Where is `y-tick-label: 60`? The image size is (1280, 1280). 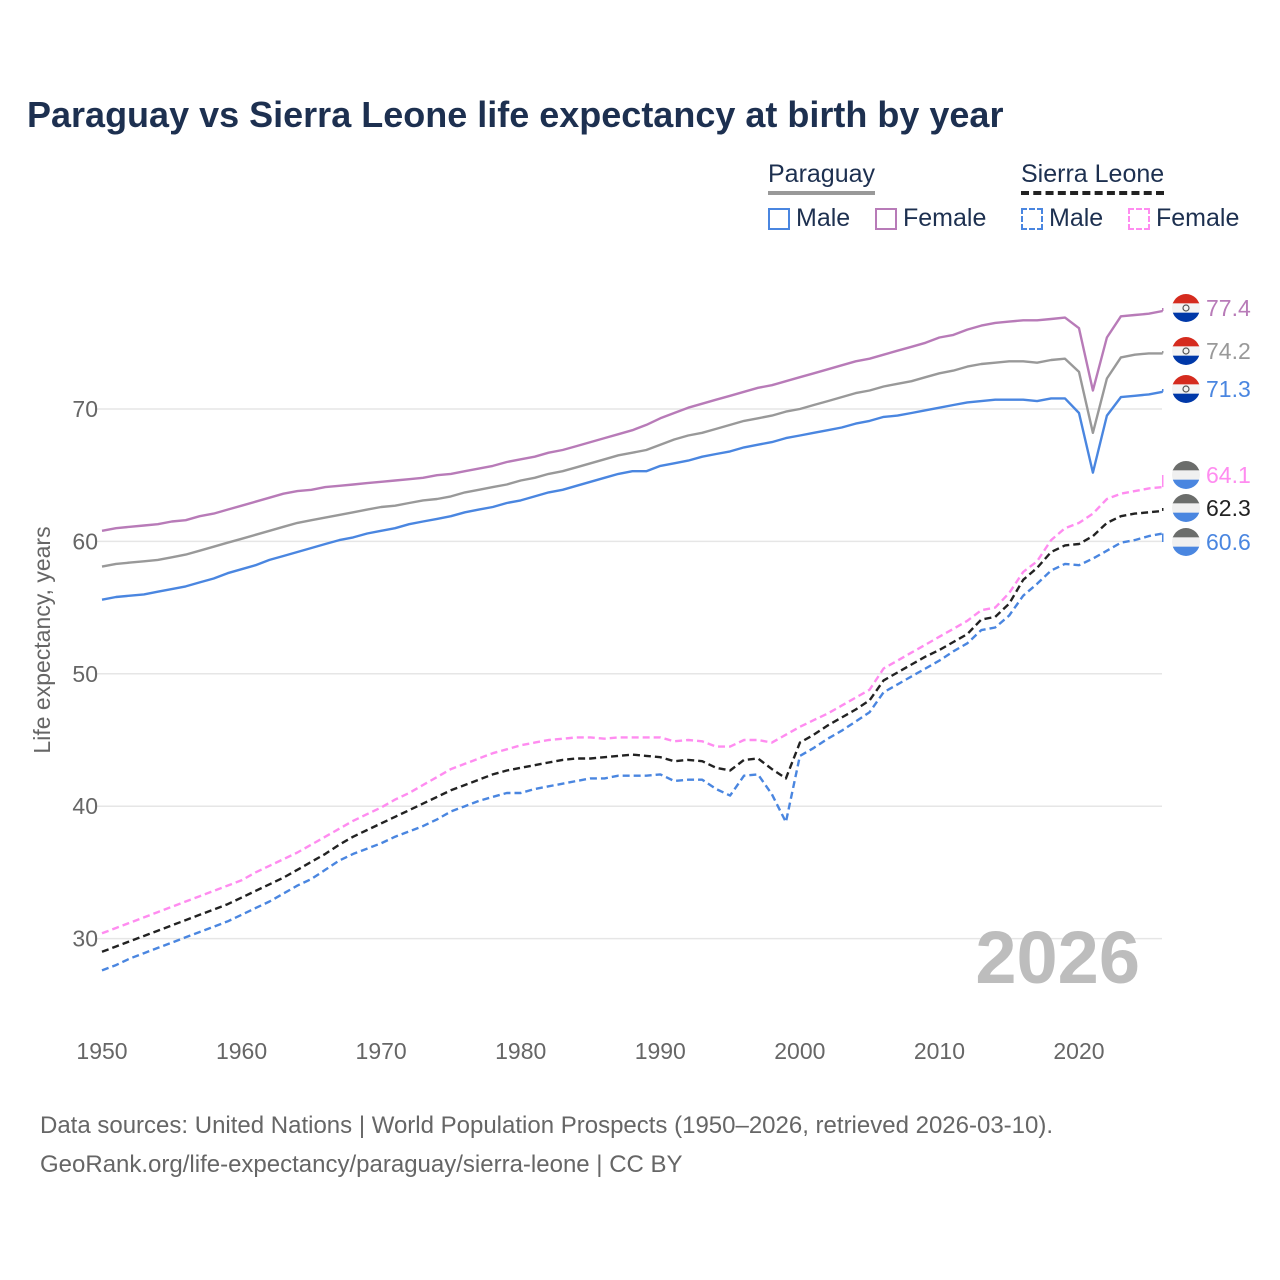 y-tick-label: 60 is located at coordinates (85, 541).